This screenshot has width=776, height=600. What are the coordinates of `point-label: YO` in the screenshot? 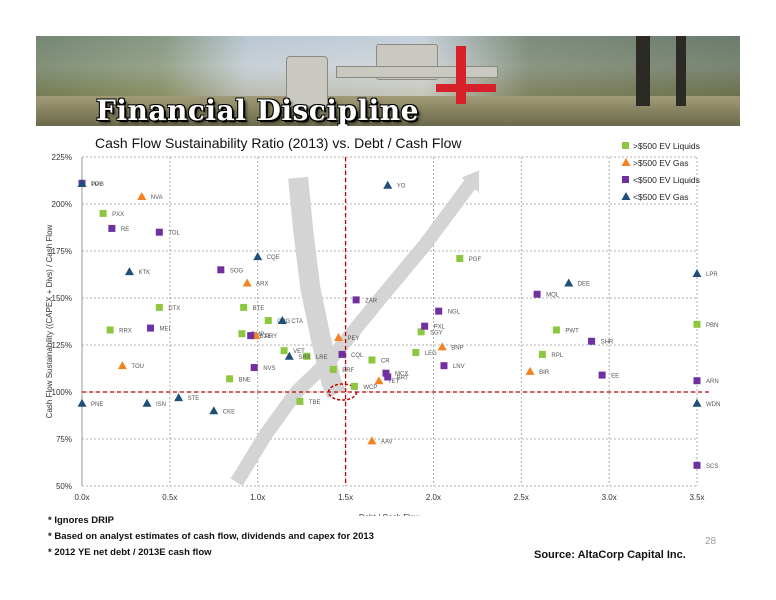 It's located at (401, 187).